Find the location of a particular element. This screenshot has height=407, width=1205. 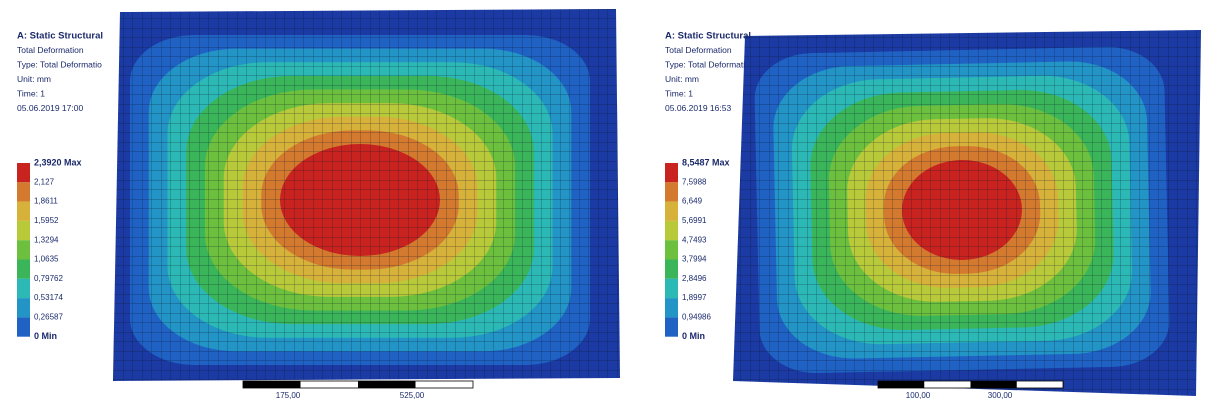

scale-label: 300,00 is located at coordinates (1000, 395).